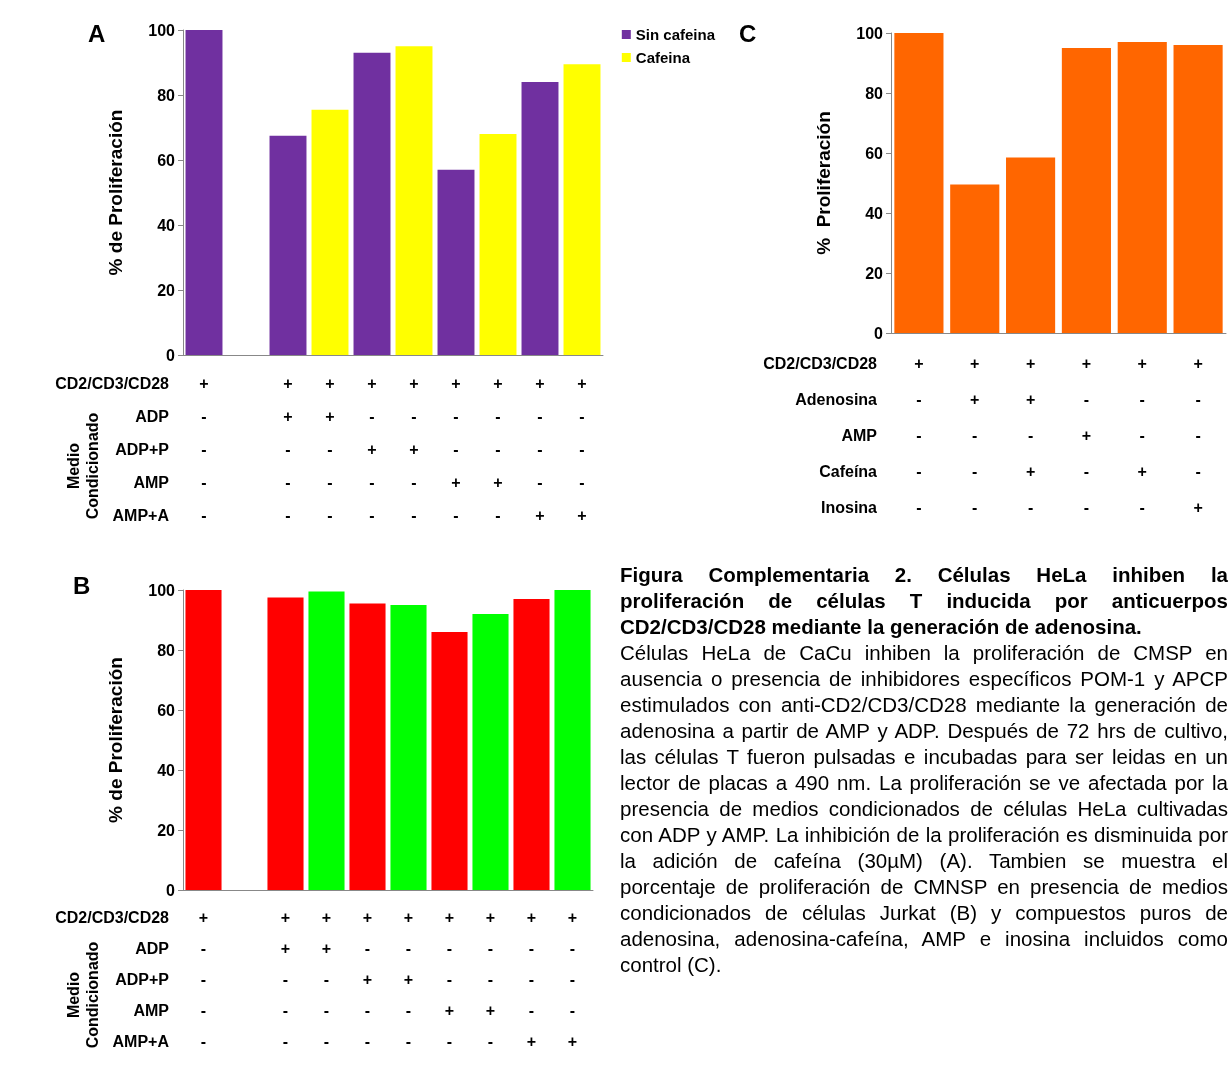  I want to click on text: Cafeína, so click(848, 471).